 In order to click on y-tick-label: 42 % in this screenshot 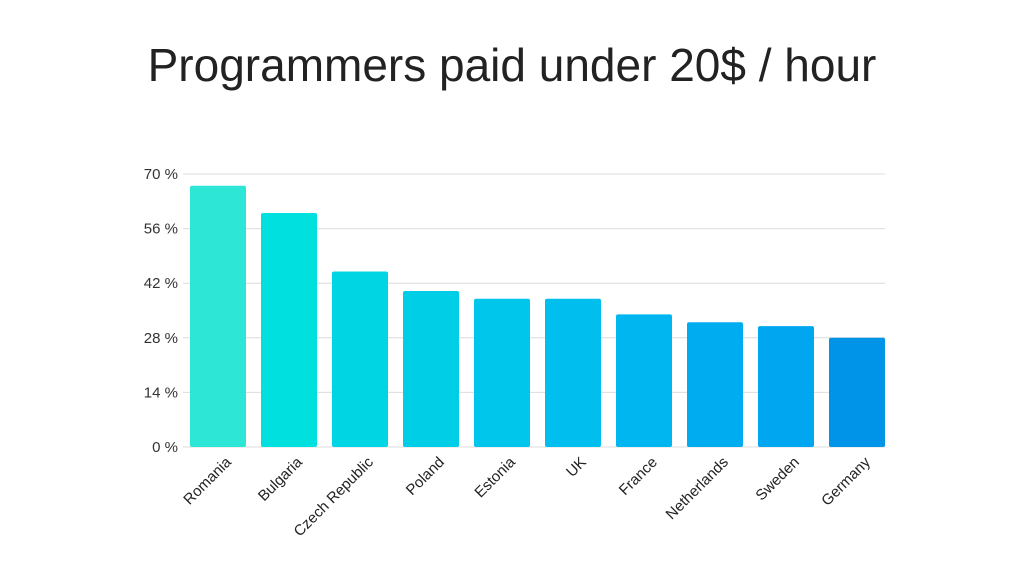, I will do `click(161, 283)`.